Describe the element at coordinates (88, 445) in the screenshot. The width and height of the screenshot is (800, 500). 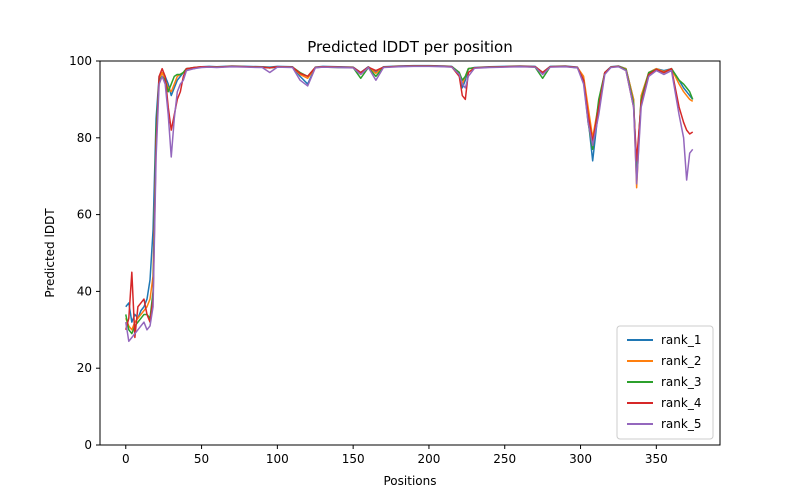
I see `y-tick-label: 0` at that location.